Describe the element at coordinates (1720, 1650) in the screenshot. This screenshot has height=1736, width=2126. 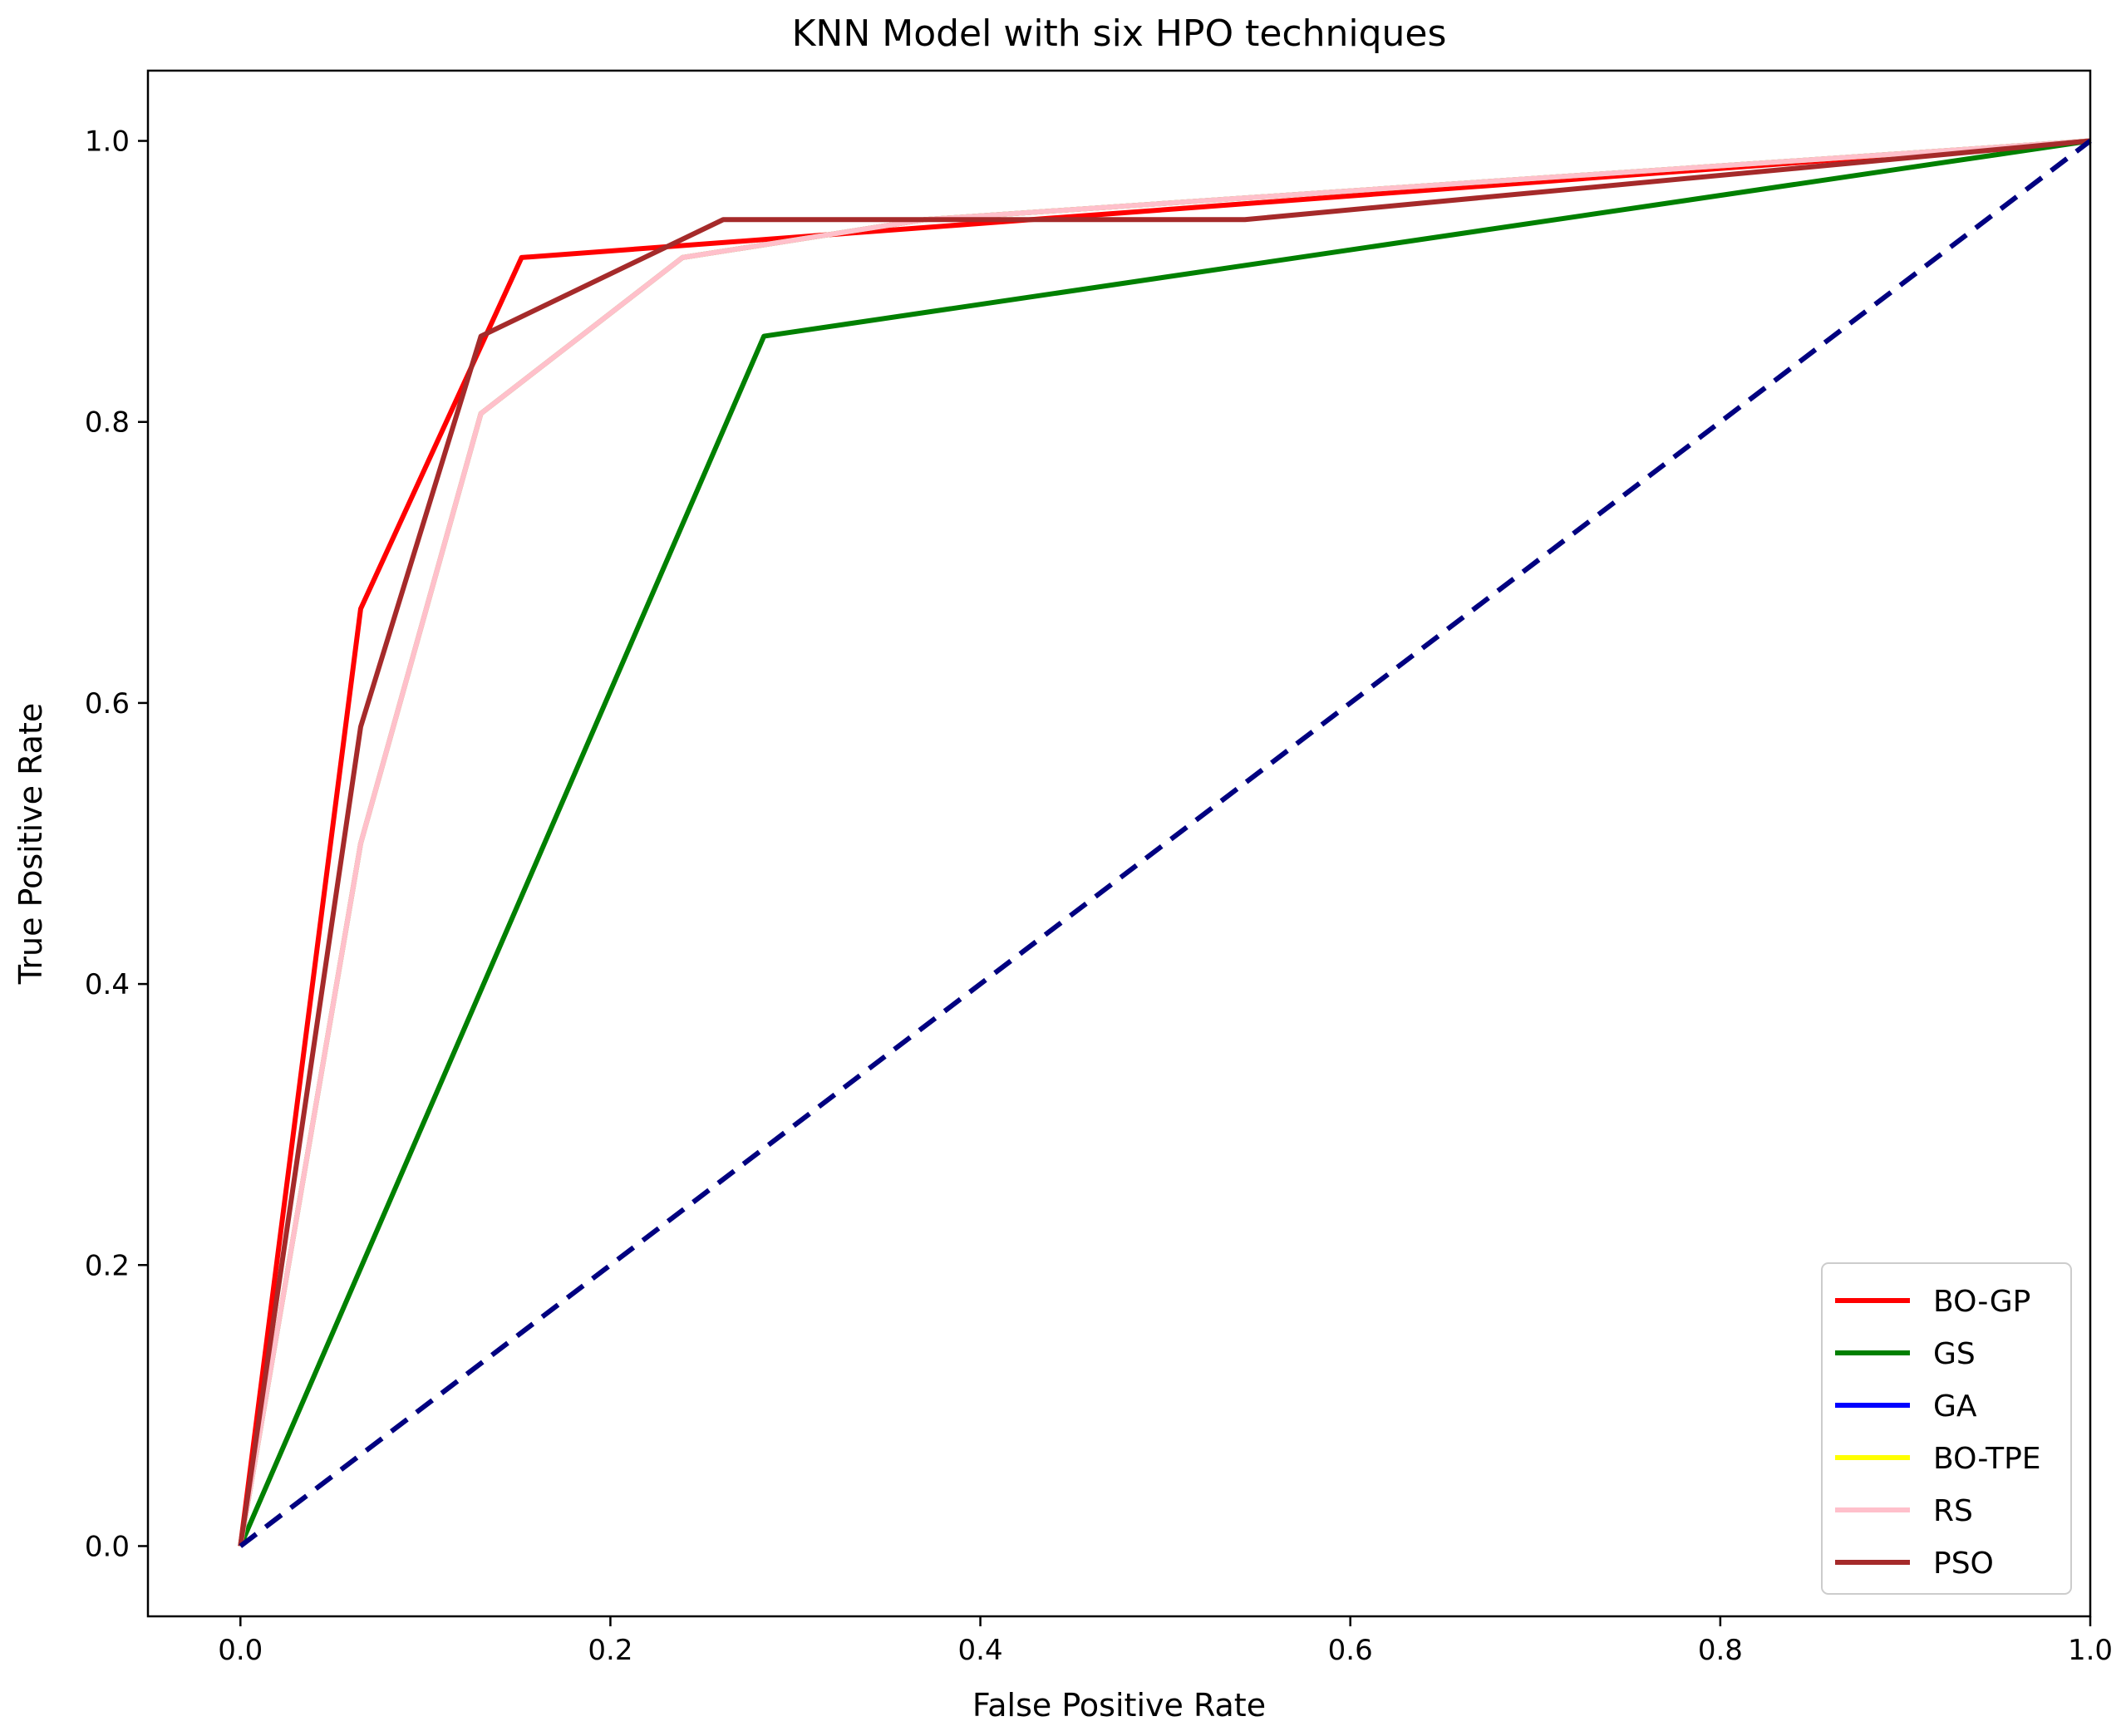
I see `x-tick-label: 0.8` at that location.